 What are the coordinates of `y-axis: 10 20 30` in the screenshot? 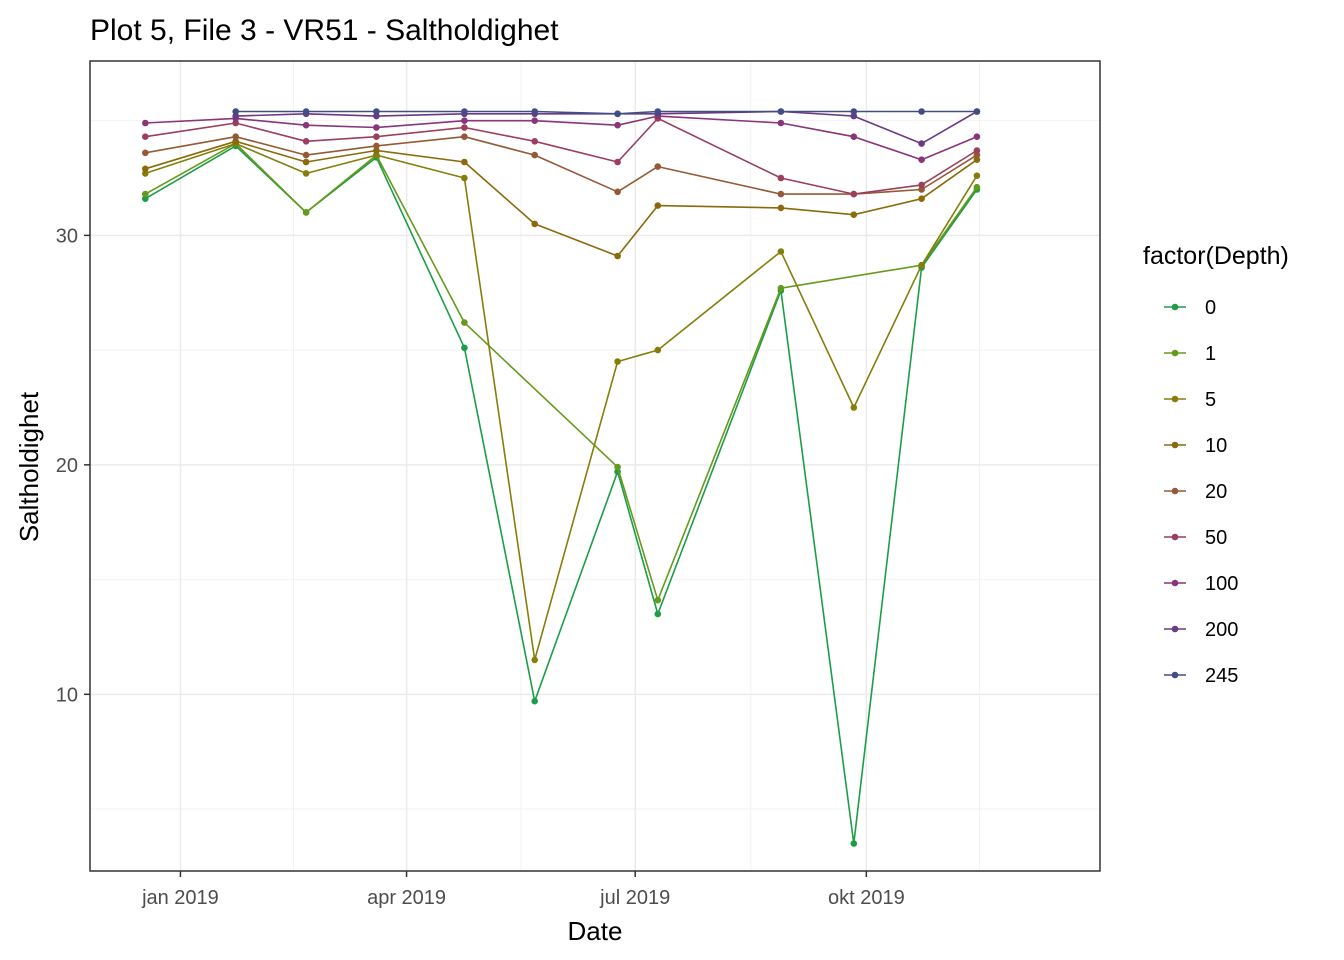 It's located at (73, 465).